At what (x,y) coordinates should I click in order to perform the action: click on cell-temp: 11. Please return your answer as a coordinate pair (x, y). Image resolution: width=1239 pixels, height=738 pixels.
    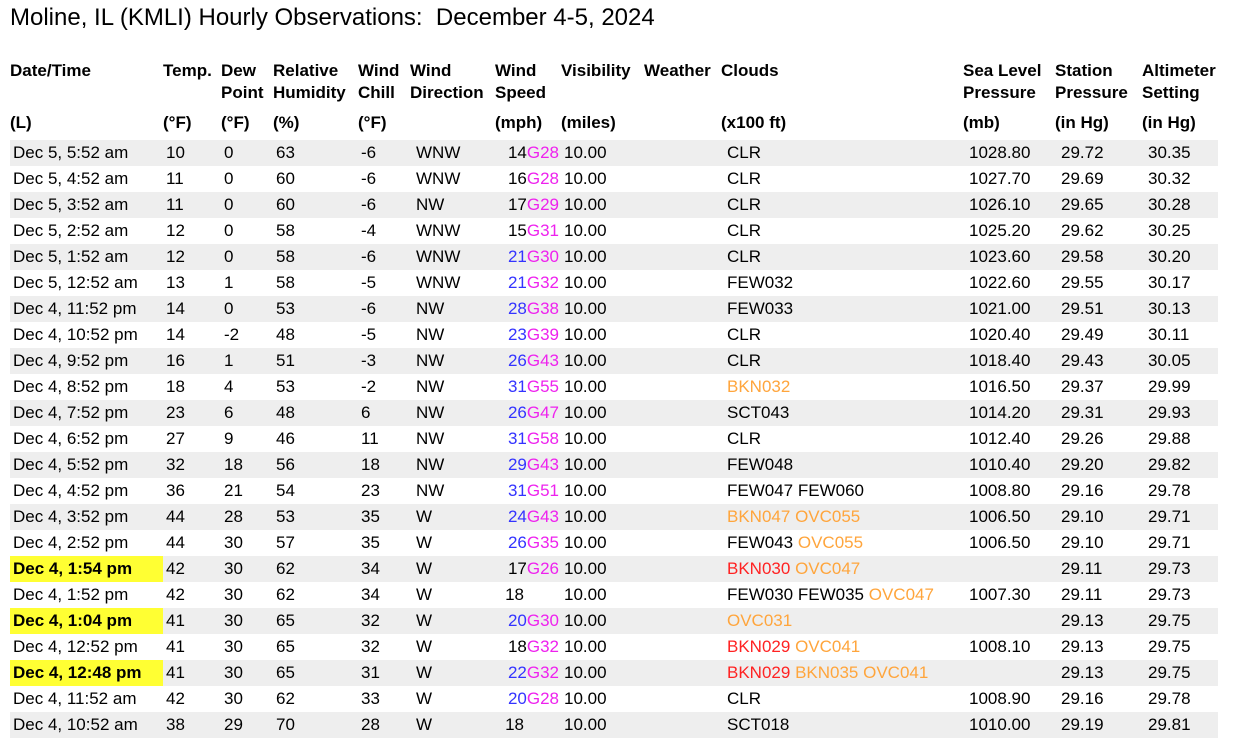
    Looking at the image, I should click on (192, 205).